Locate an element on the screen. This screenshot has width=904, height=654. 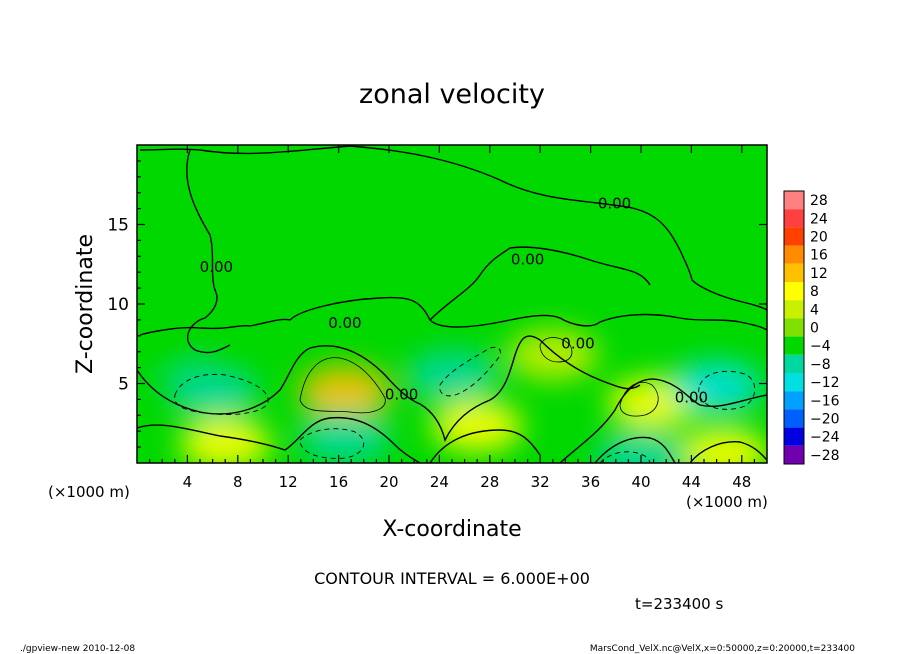
colorbar-label-14: −28 is located at coordinates (825, 456).